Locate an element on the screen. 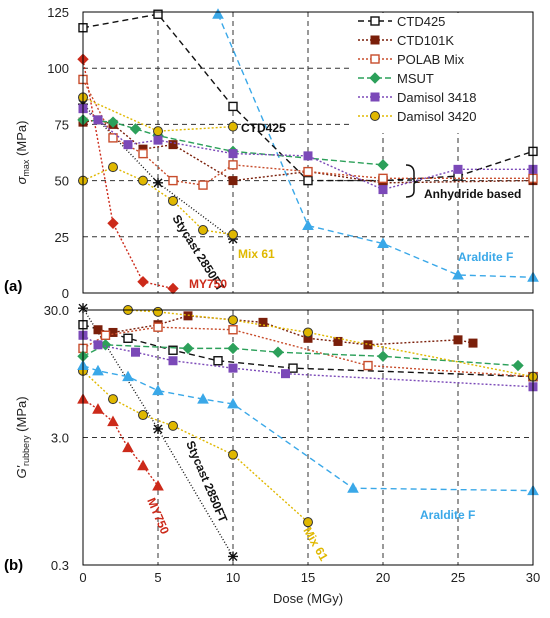 This screenshot has height=618, width=550. y-tick-label: 0.3 is located at coordinates (60, 565).